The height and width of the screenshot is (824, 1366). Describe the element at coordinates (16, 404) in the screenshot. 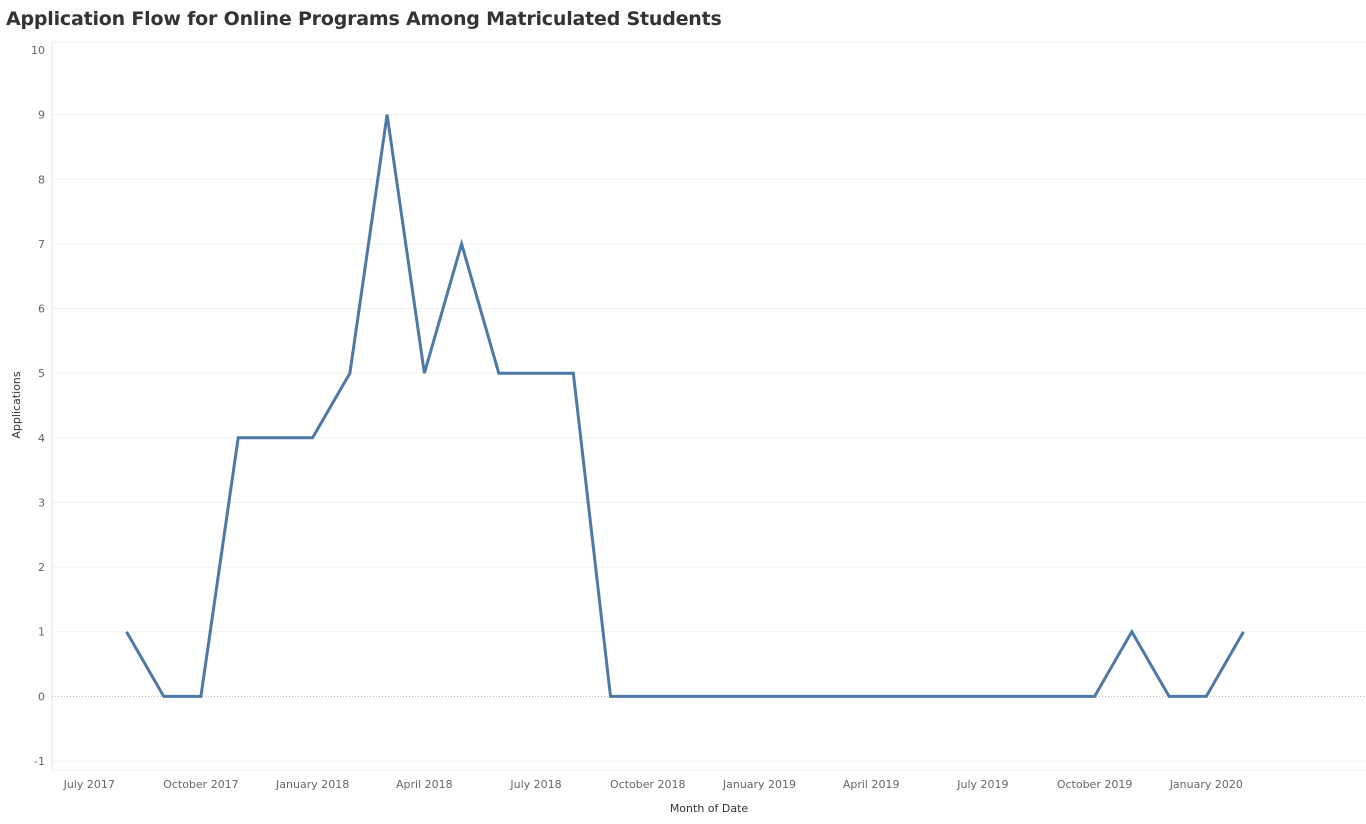

I see `y-axis-title: Applications` at that location.